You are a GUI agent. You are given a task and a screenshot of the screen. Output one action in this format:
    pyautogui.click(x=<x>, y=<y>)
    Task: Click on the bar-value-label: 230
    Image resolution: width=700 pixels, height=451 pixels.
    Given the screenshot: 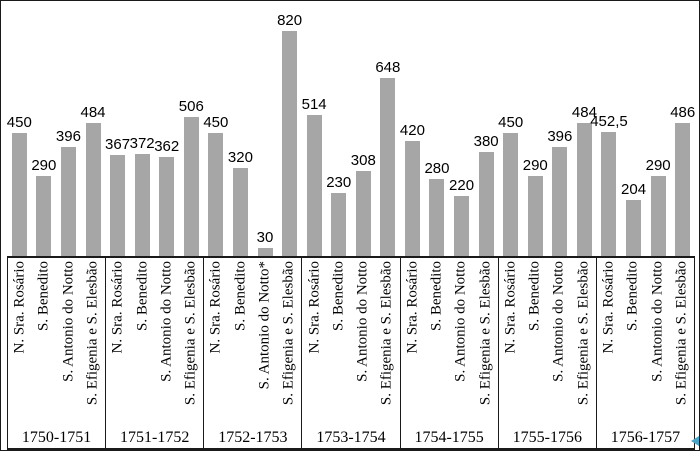 What is the action you would take?
    pyautogui.click(x=339, y=182)
    